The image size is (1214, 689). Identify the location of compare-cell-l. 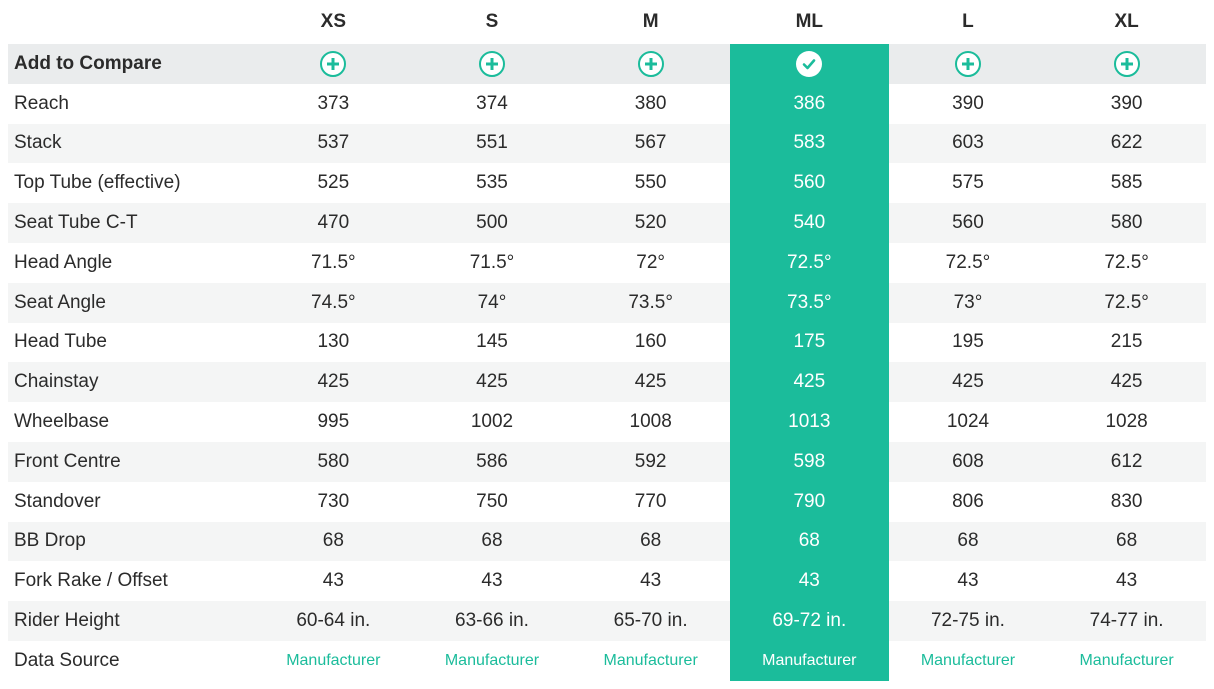
(968, 64).